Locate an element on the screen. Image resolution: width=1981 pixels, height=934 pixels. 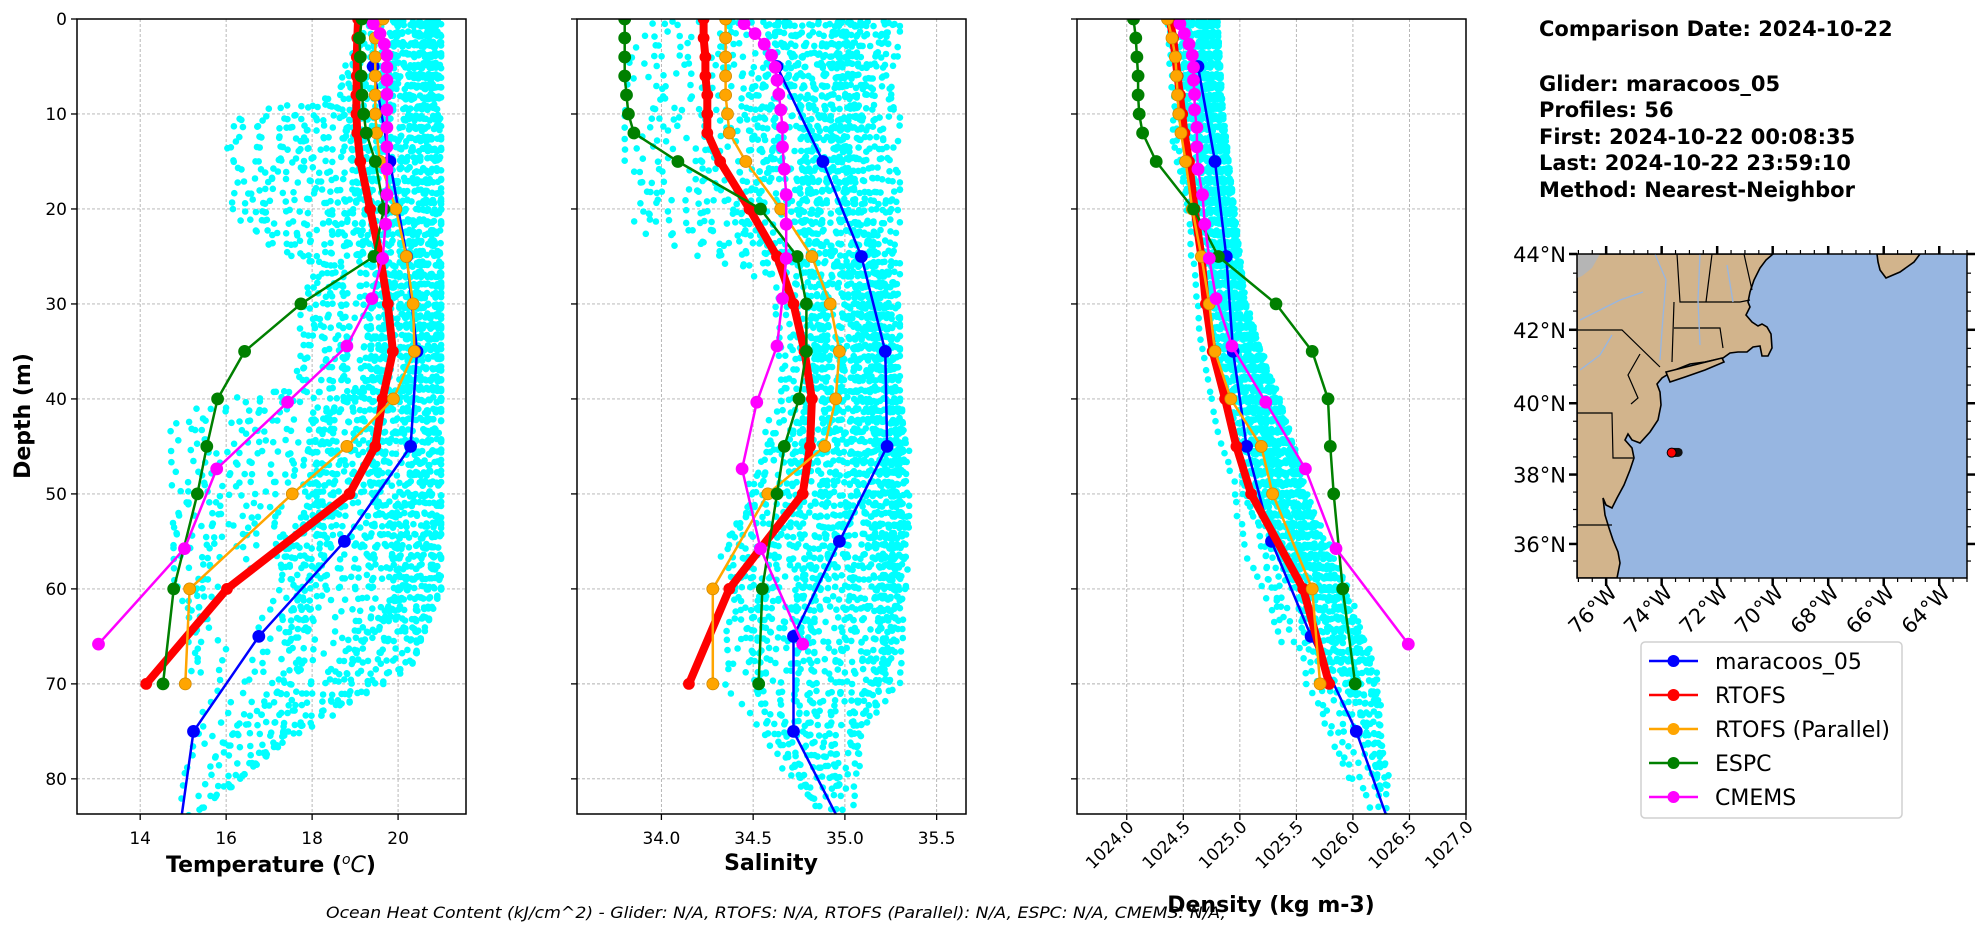
plot-area is located at coordinates (765, 416).